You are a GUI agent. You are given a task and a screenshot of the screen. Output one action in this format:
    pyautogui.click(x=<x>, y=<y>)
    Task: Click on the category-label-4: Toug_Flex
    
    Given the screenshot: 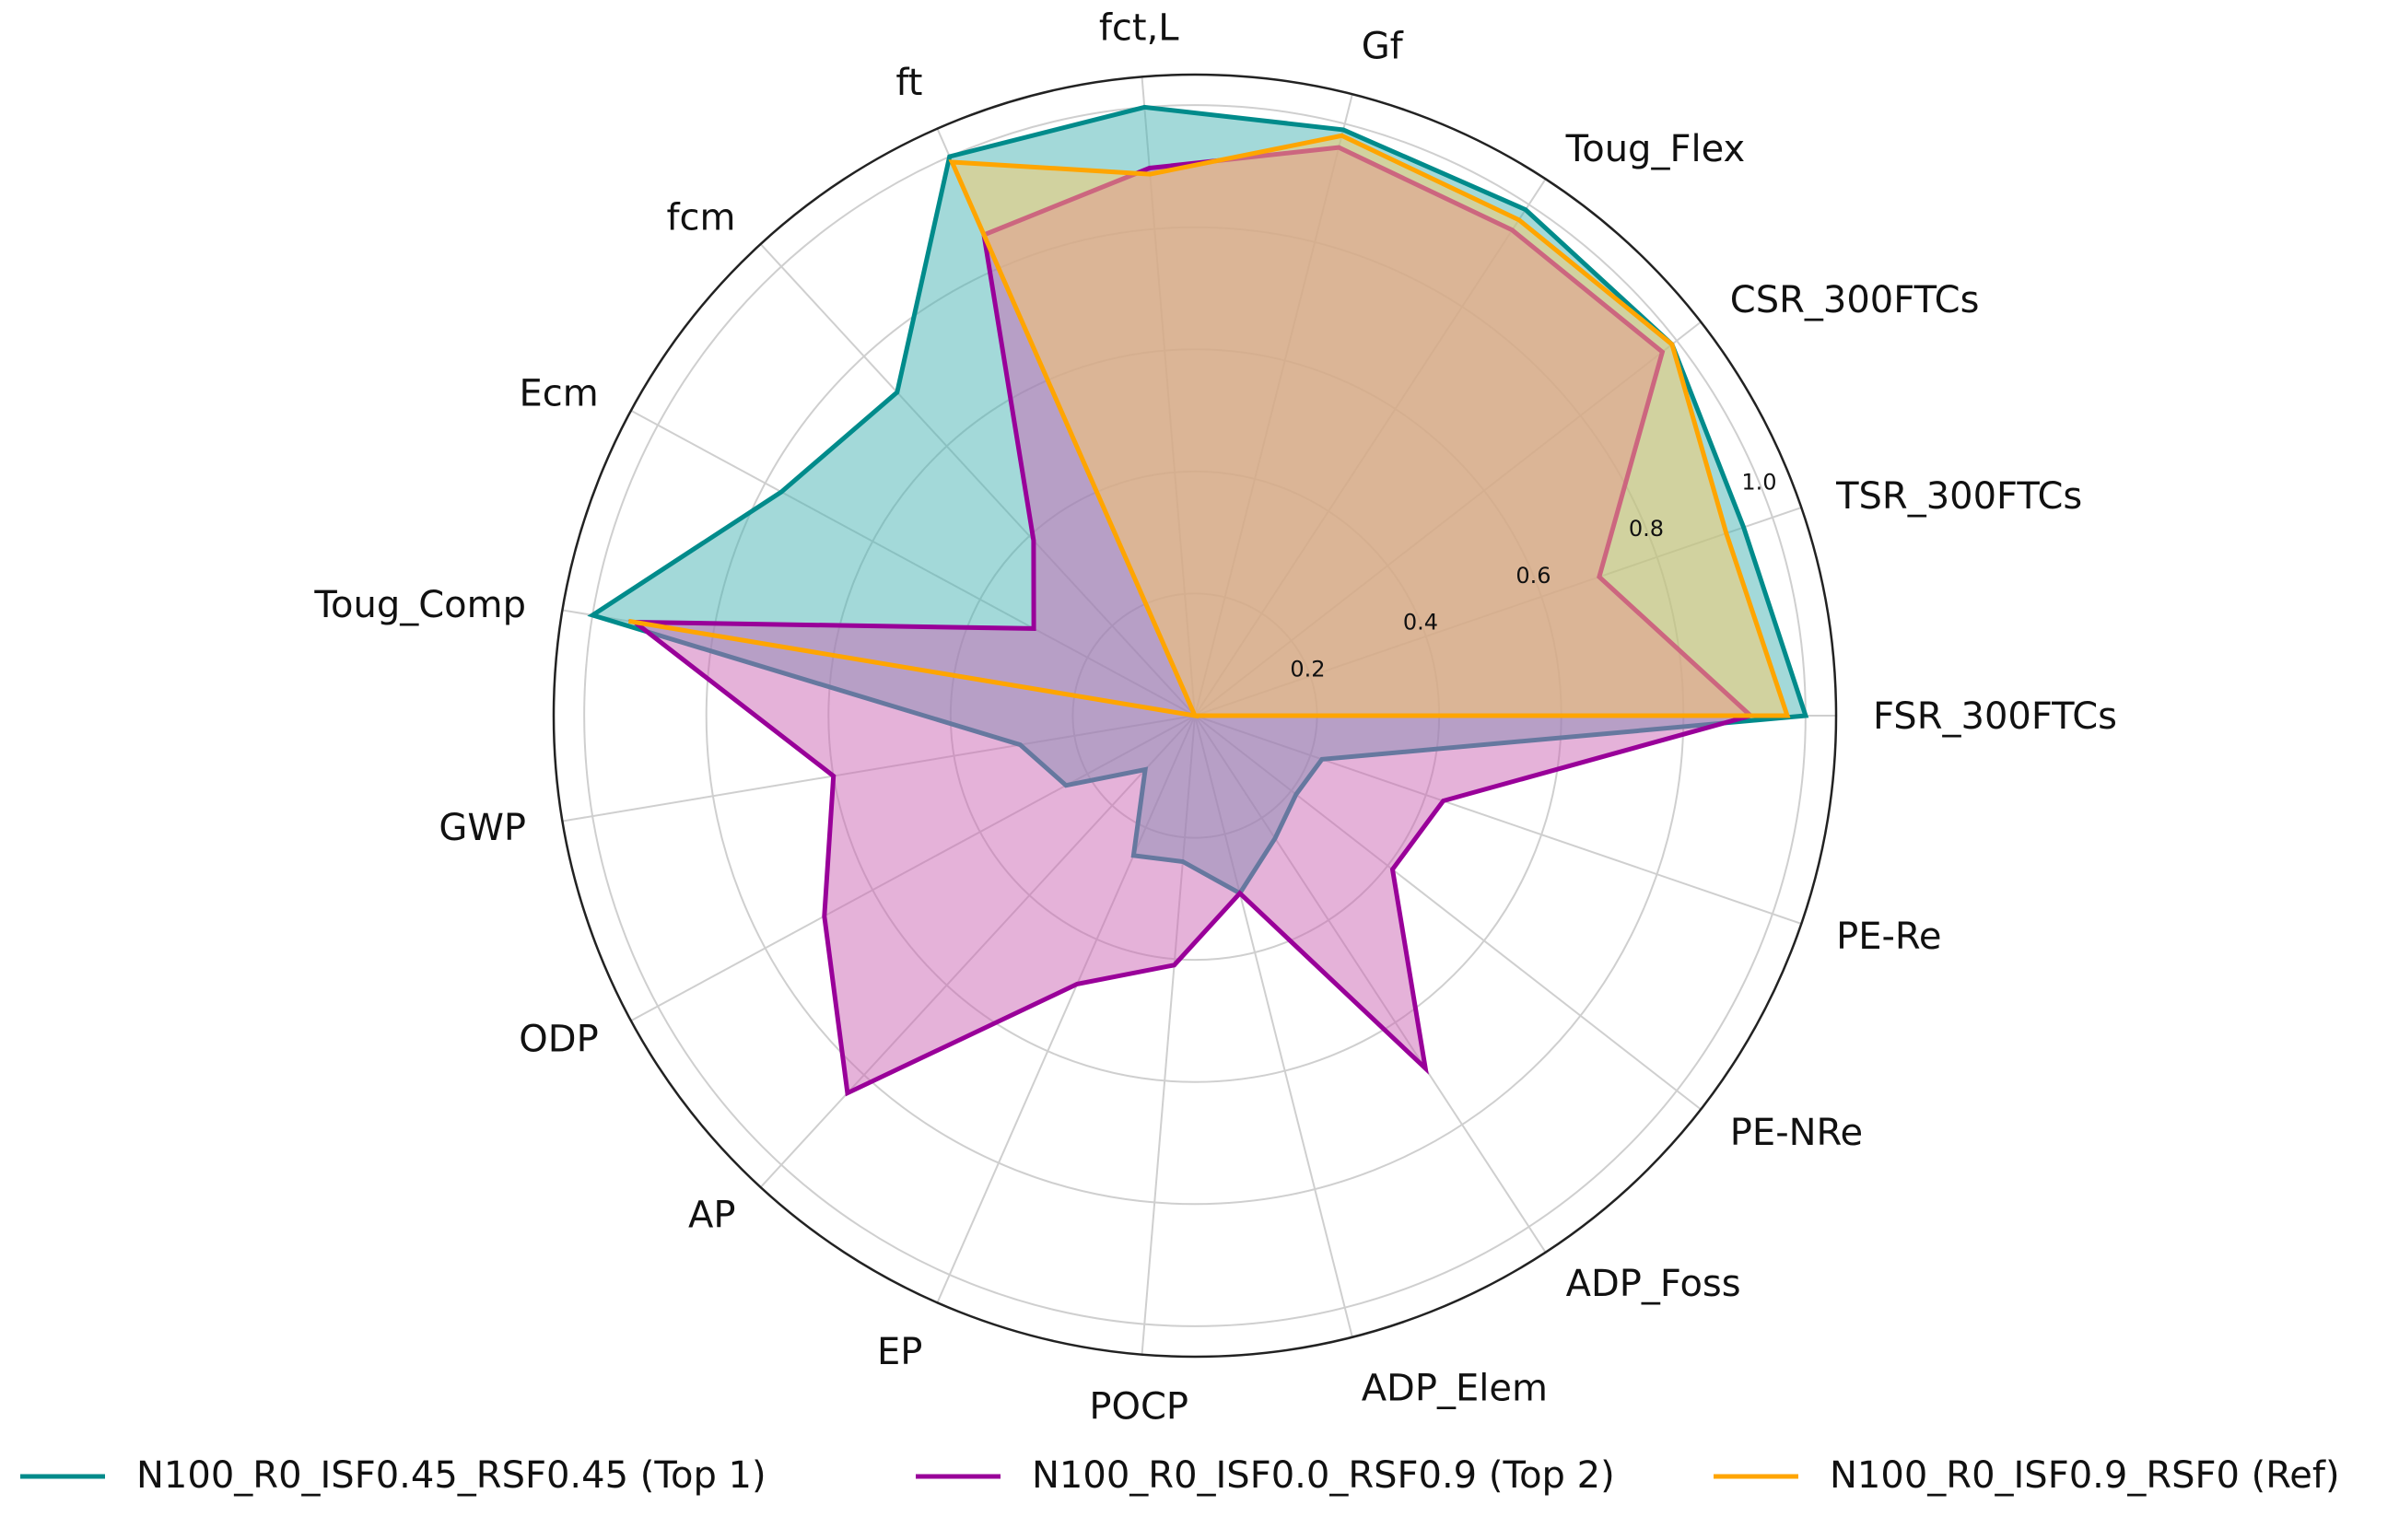 What is the action you would take?
    pyautogui.click(x=1655, y=149)
    